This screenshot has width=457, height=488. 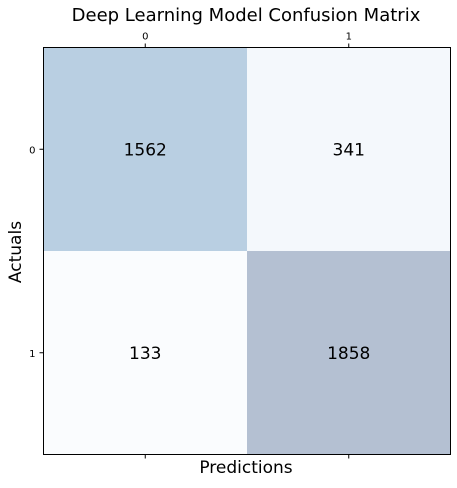 I want to click on cell-value-1-1: 1858, so click(x=348, y=354).